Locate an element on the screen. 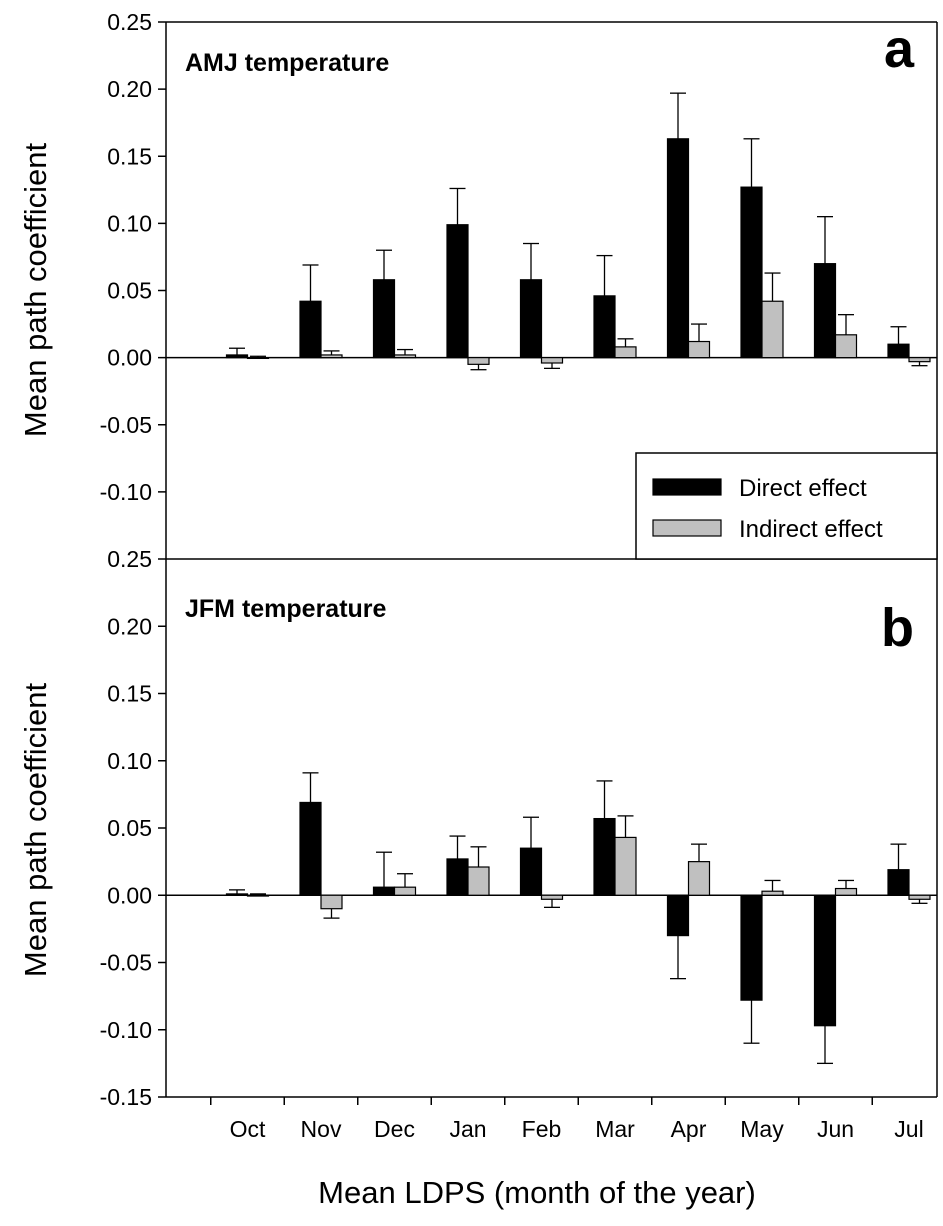 Image resolution: width=943 pixels, height=1226 pixels. legend-swatch-indirect is located at coordinates (687, 528).